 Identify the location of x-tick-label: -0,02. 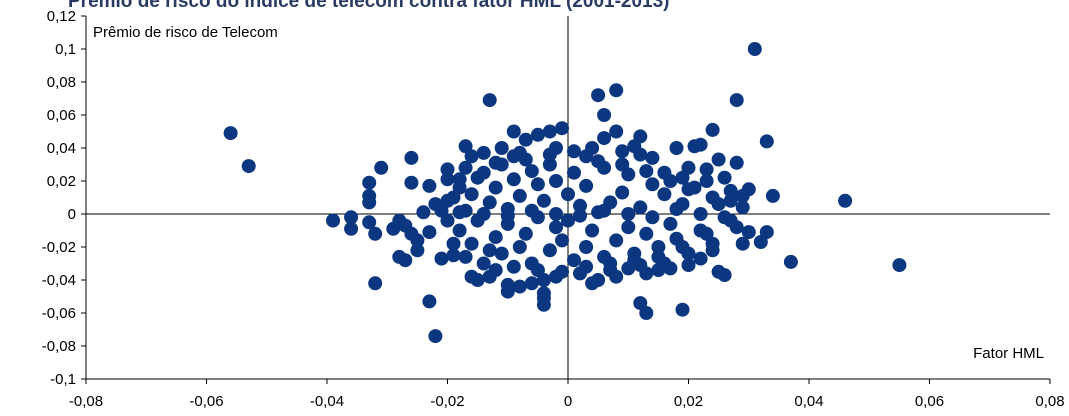
(447, 401).